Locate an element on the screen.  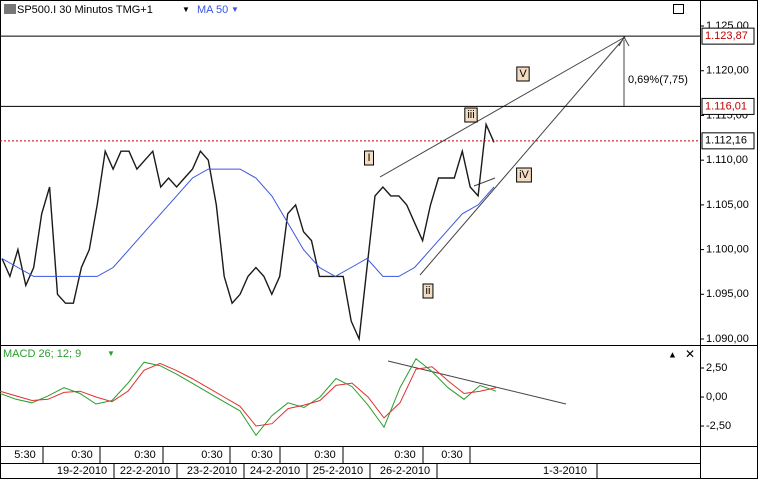
y-tick-label: 1.095,00 is located at coordinates (727, 294).